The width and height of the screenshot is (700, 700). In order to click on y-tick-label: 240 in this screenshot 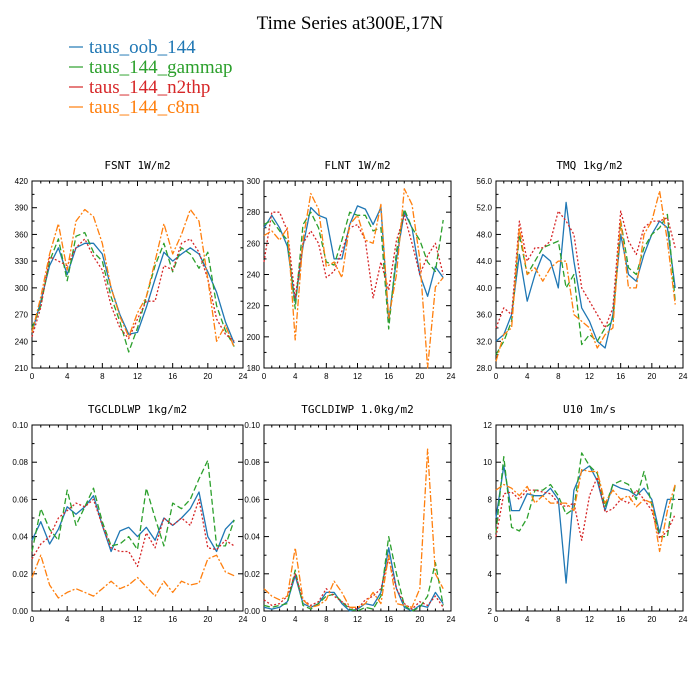, I will do `click(22, 341)`.